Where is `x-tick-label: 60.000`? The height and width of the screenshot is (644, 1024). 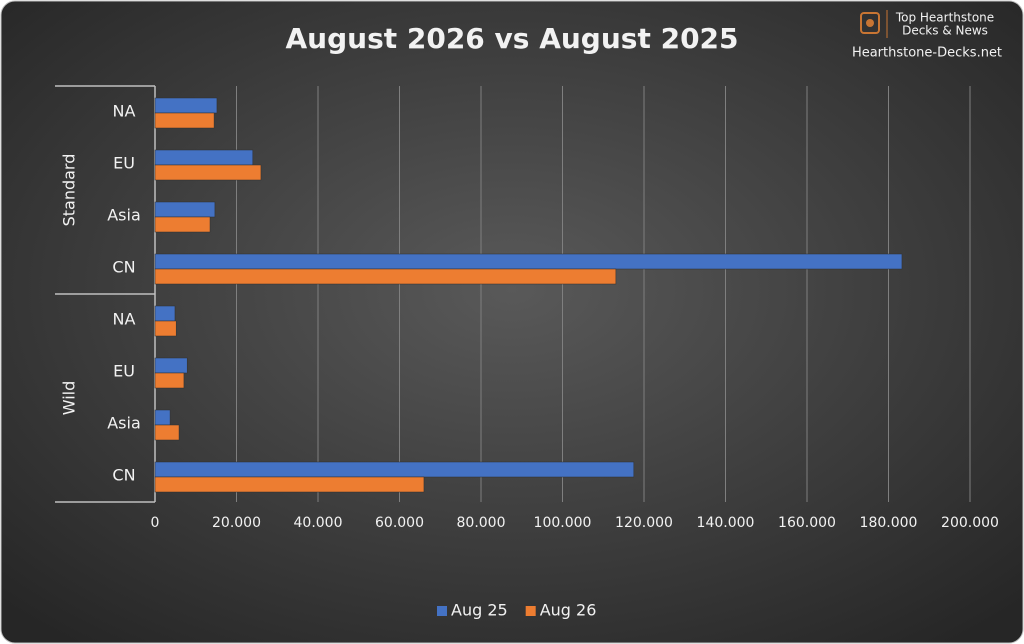
x-tick-label: 60.000 is located at coordinates (399, 523).